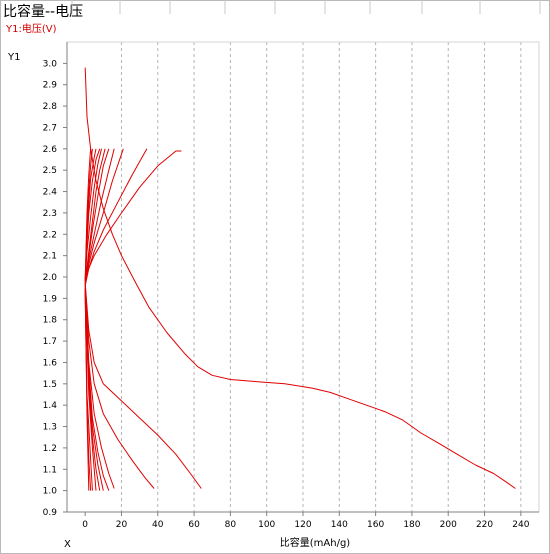  I want to click on y-tick-label-16: 2.5, so click(50, 171).